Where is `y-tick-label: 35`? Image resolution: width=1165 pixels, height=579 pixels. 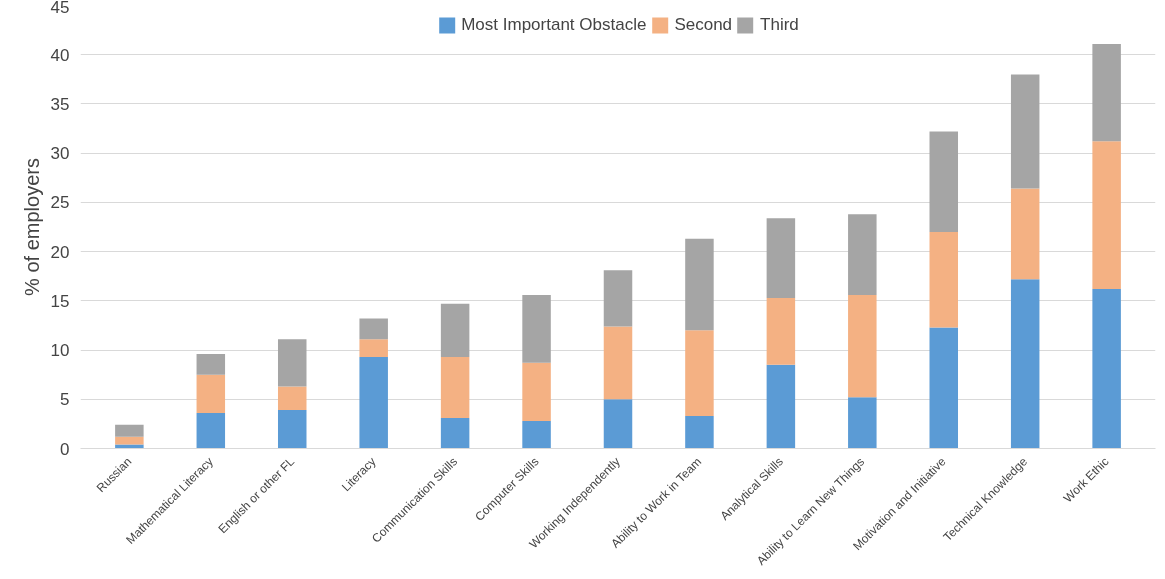
y-tick-label: 35 is located at coordinates (60, 104).